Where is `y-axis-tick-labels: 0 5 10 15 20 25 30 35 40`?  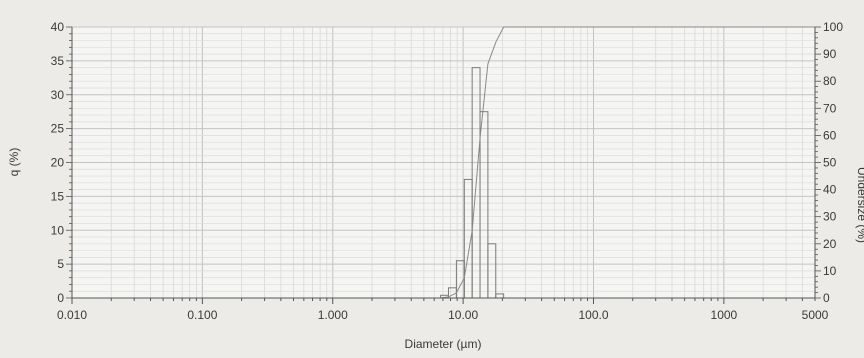 y-axis-tick-labels: 0 5 10 15 20 25 30 35 40 is located at coordinates (58, 162).